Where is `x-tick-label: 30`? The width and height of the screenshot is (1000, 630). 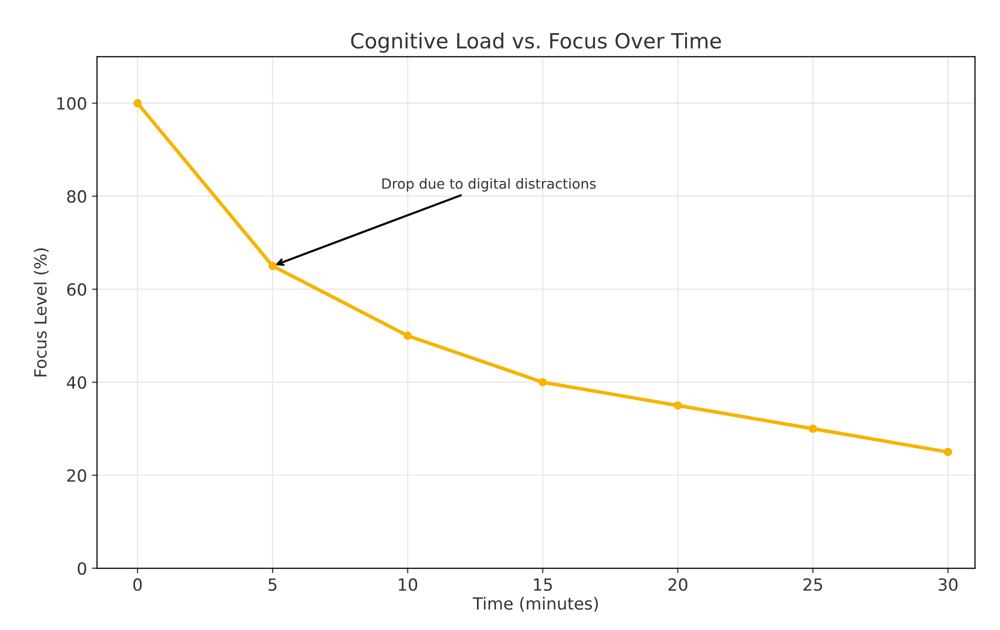 x-tick-label: 30 is located at coordinates (948, 584).